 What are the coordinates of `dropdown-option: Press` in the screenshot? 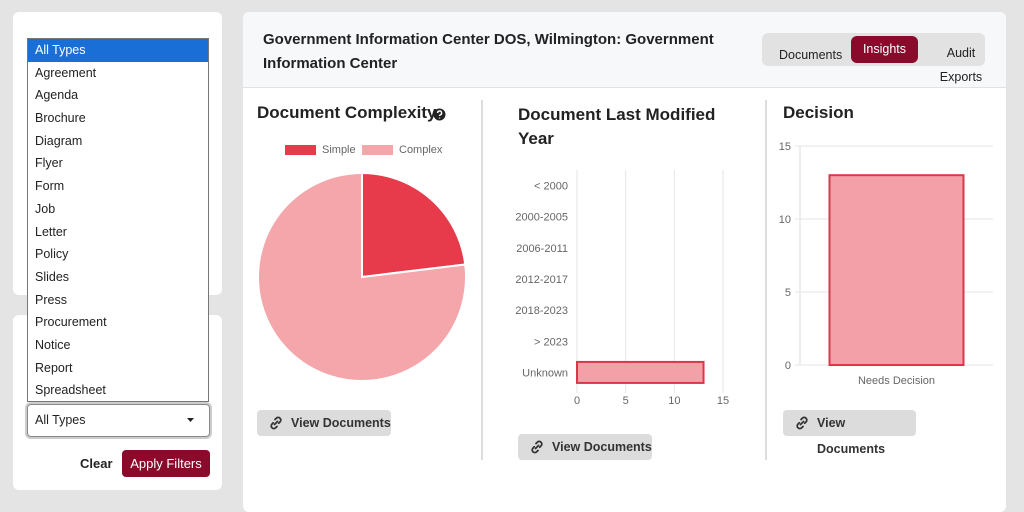 It's located at (51, 299).